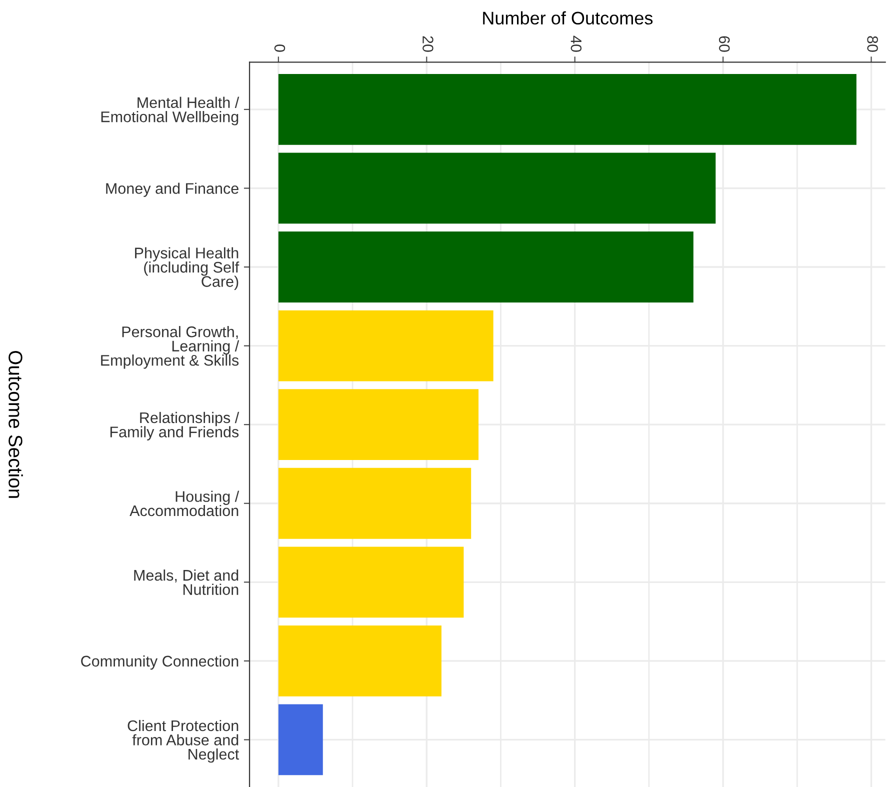  What do you see at coordinates (187, 268) in the screenshot?
I see `y-tick-label: Physical Health (including Self Care)` at bounding box center [187, 268].